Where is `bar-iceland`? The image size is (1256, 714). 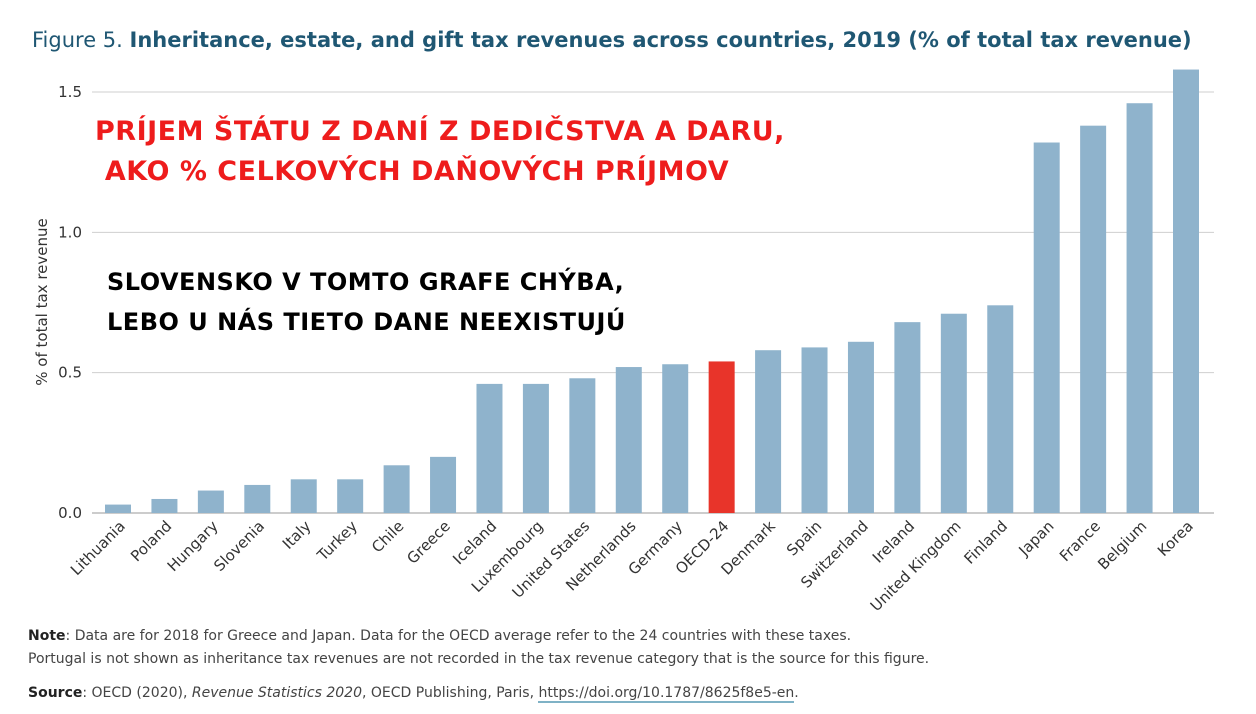
bar-iceland is located at coordinates (489, 448).